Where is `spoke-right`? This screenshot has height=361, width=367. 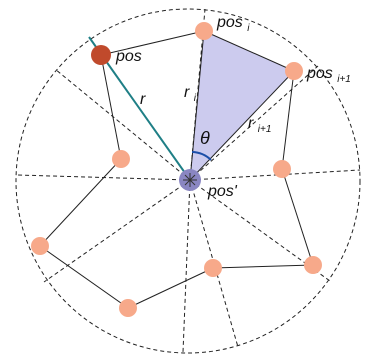
spoke-right is located at coordinates (275, 175).